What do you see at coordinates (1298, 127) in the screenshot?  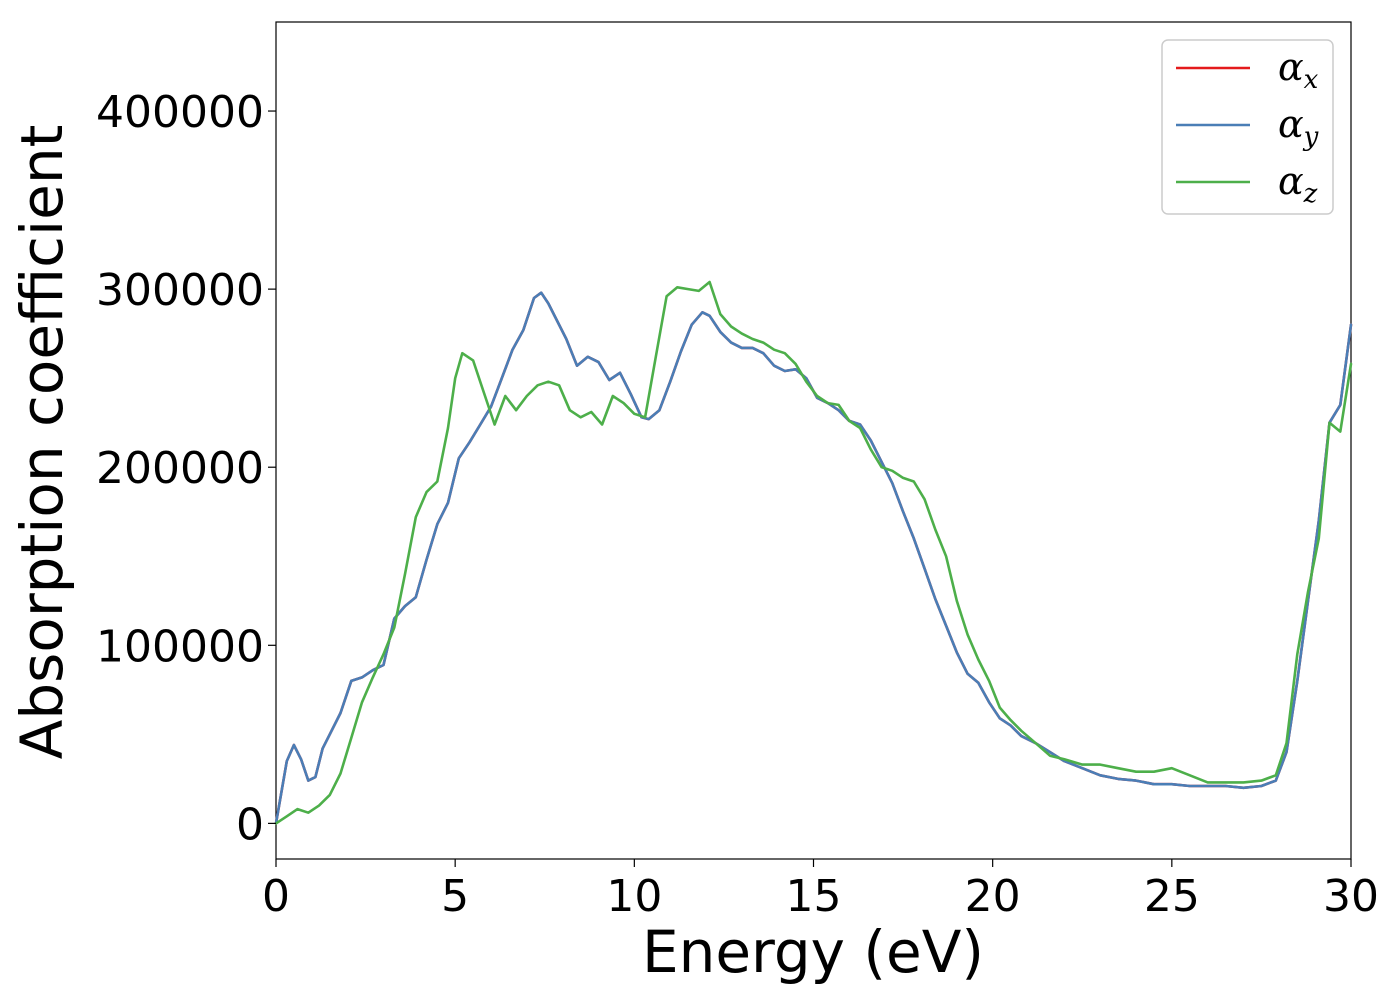 I see `legend-label-y: αy` at bounding box center [1298, 127].